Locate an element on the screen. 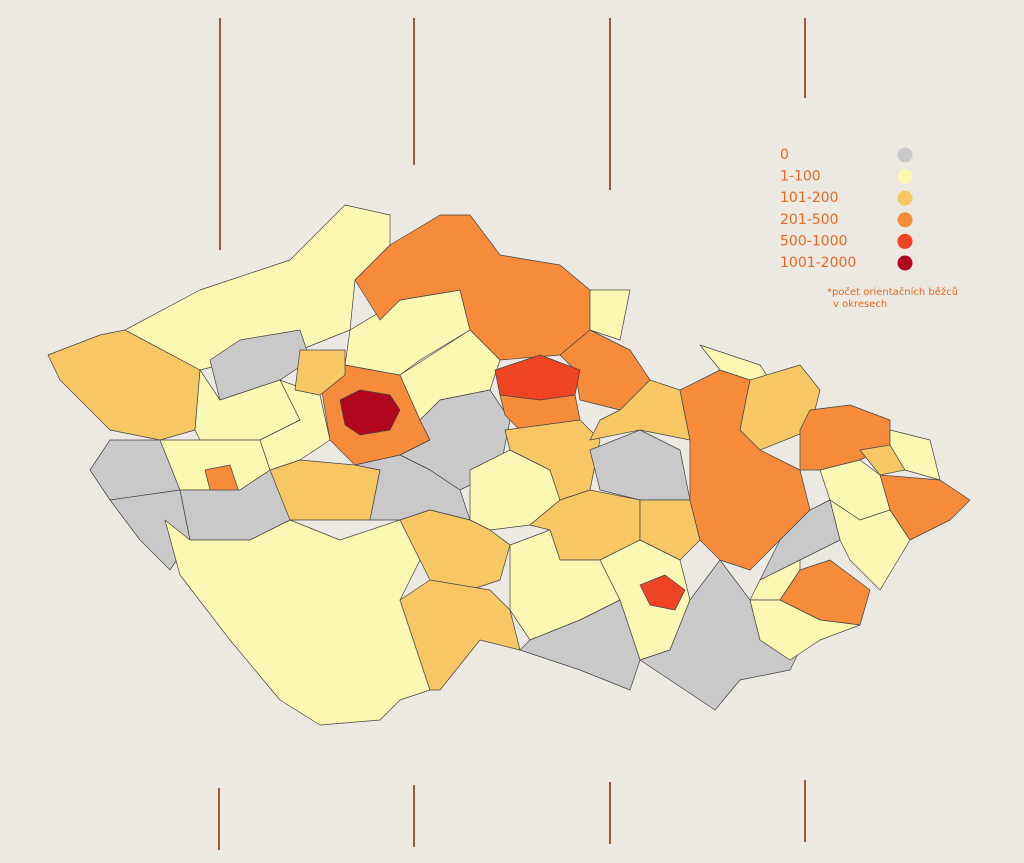 This screenshot has height=863, width=1024. legend-label: 0 is located at coordinates (784, 155).